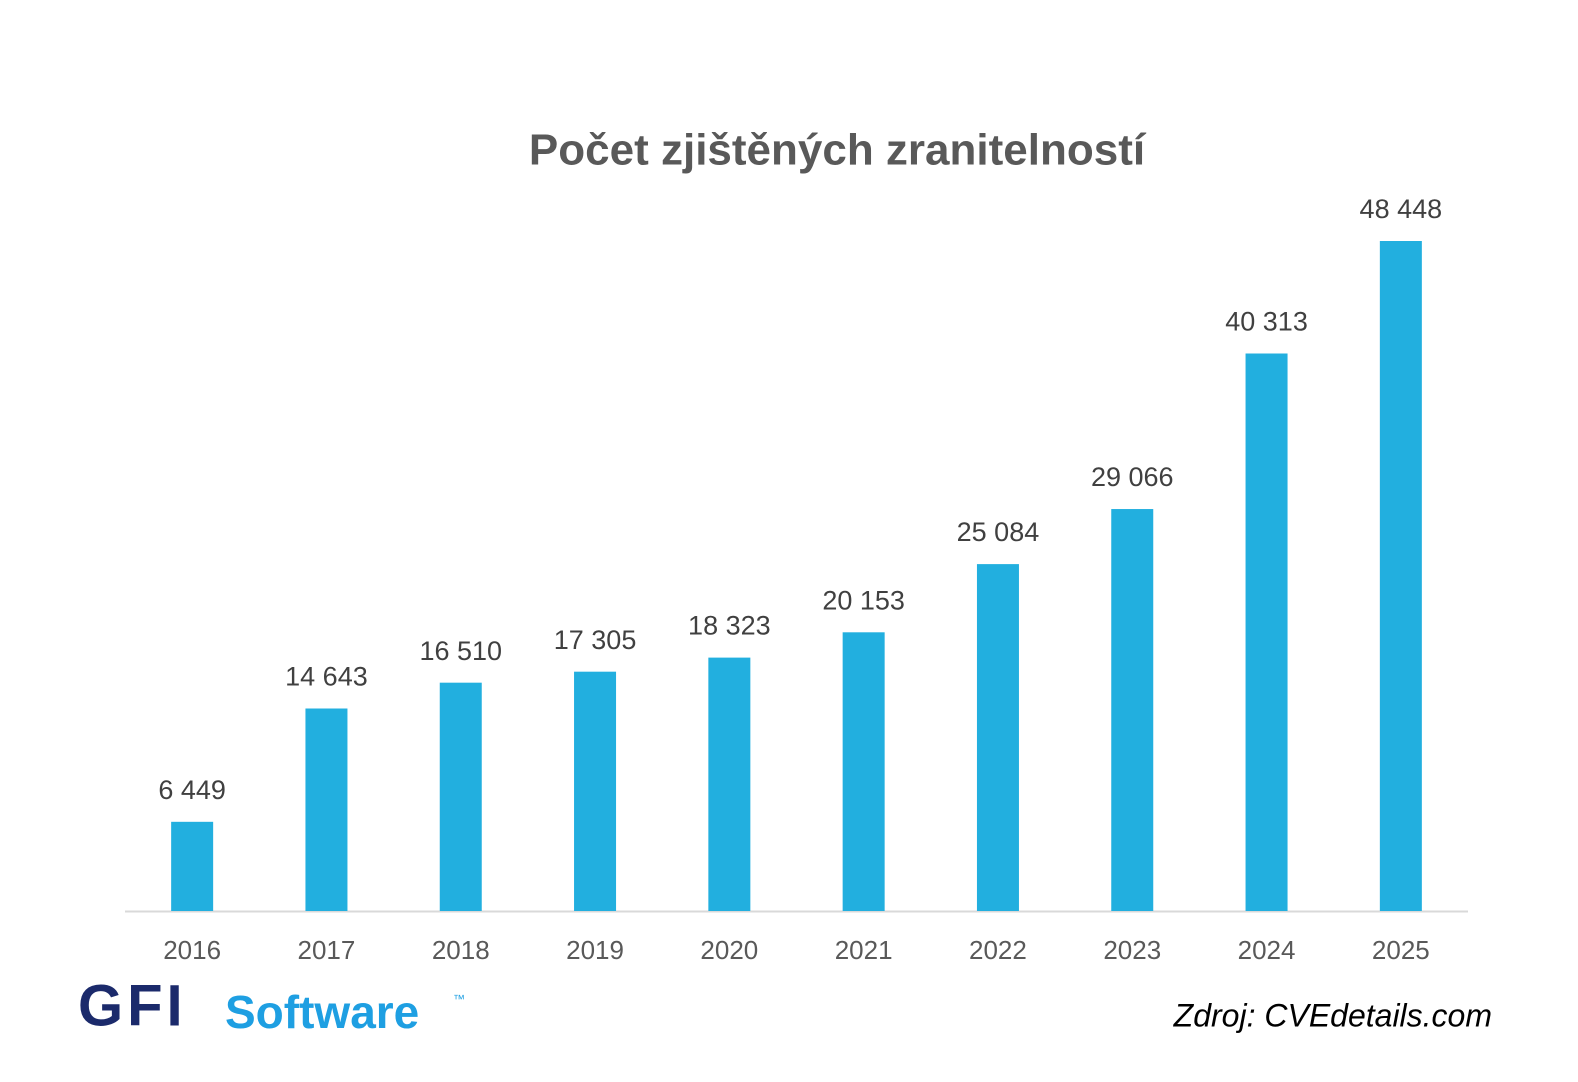 The width and height of the screenshot is (1578, 1082). What do you see at coordinates (998, 950) in the screenshot?
I see `x-tick-label: 2022` at bounding box center [998, 950].